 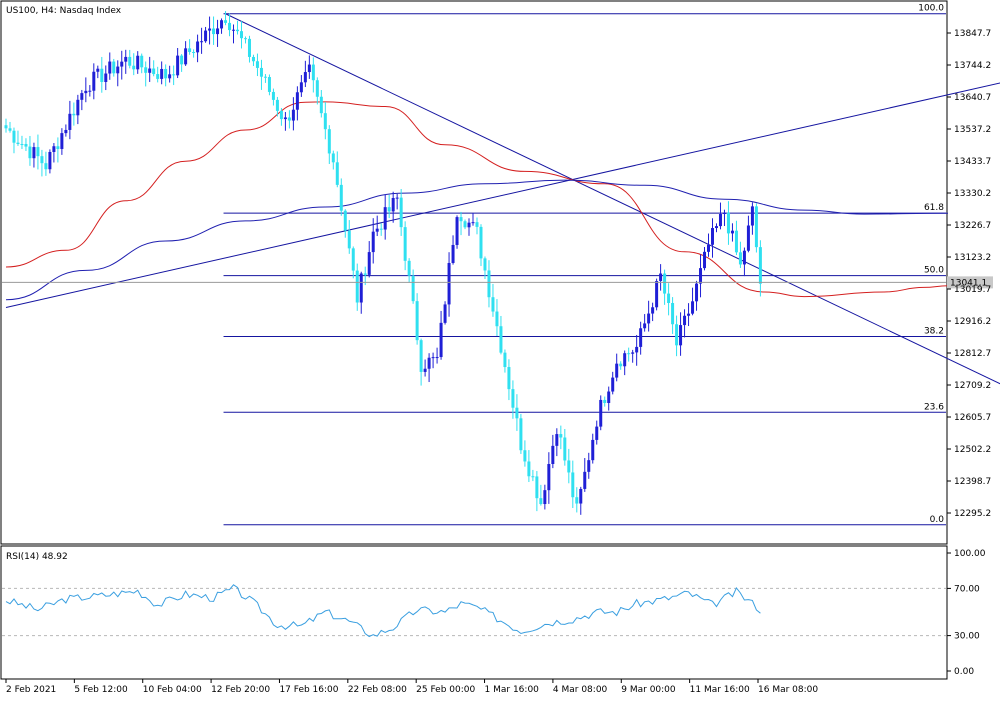 What do you see at coordinates (580, 690) in the screenshot?
I see `time-tick-label: 4 Mar 08:00` at bounding box center [580, 690].